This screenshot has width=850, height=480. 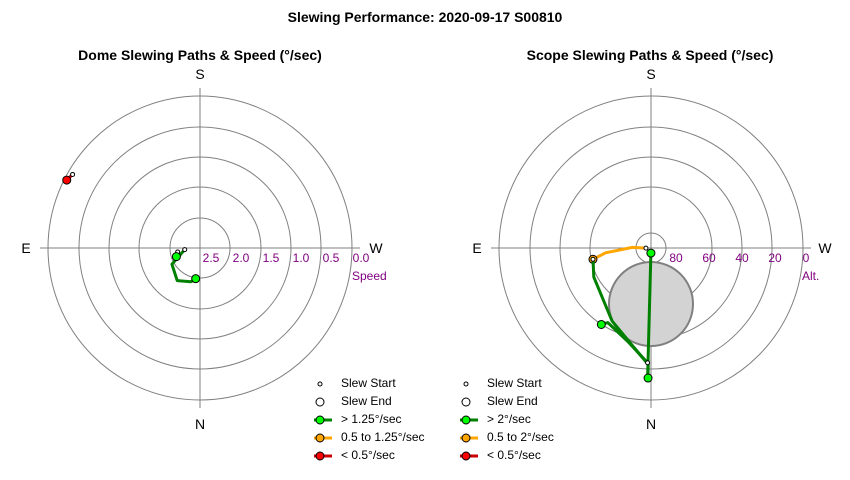 I want to click on legend-label: > 2°/sec, so click(x=509, y=419).